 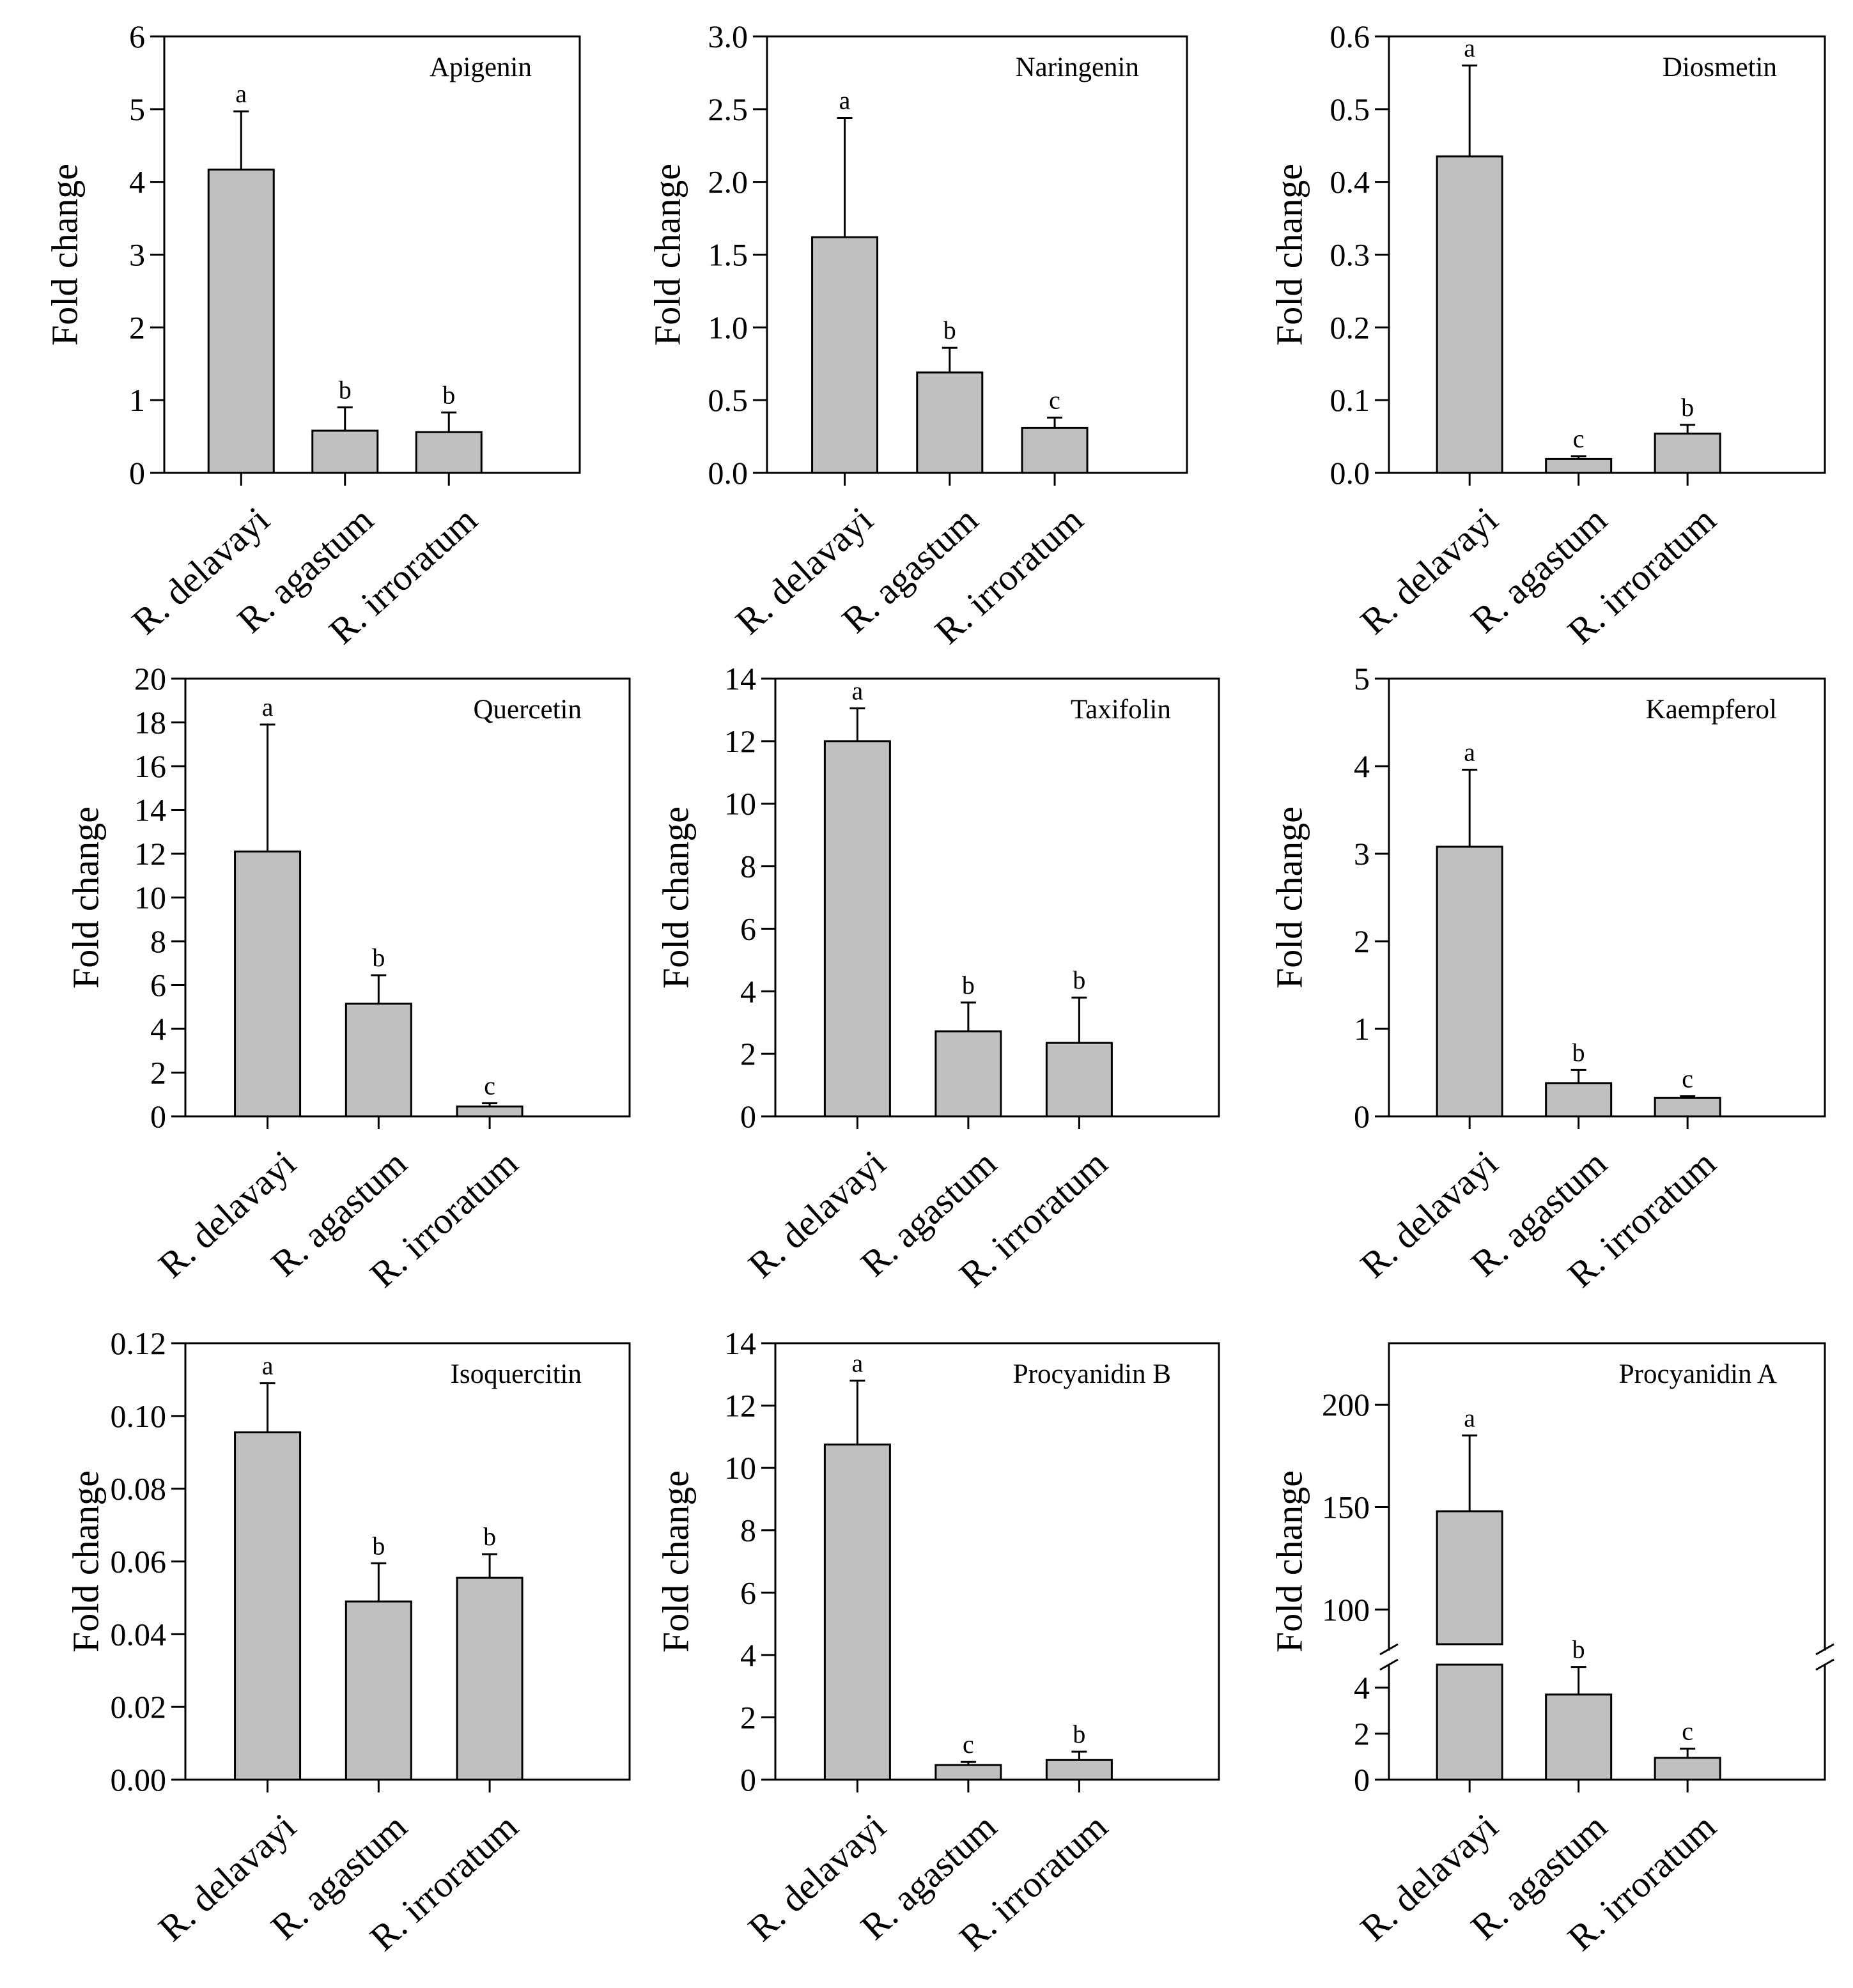 I want to click on significance-letter-3-0: a, so click(x=268, y=707).